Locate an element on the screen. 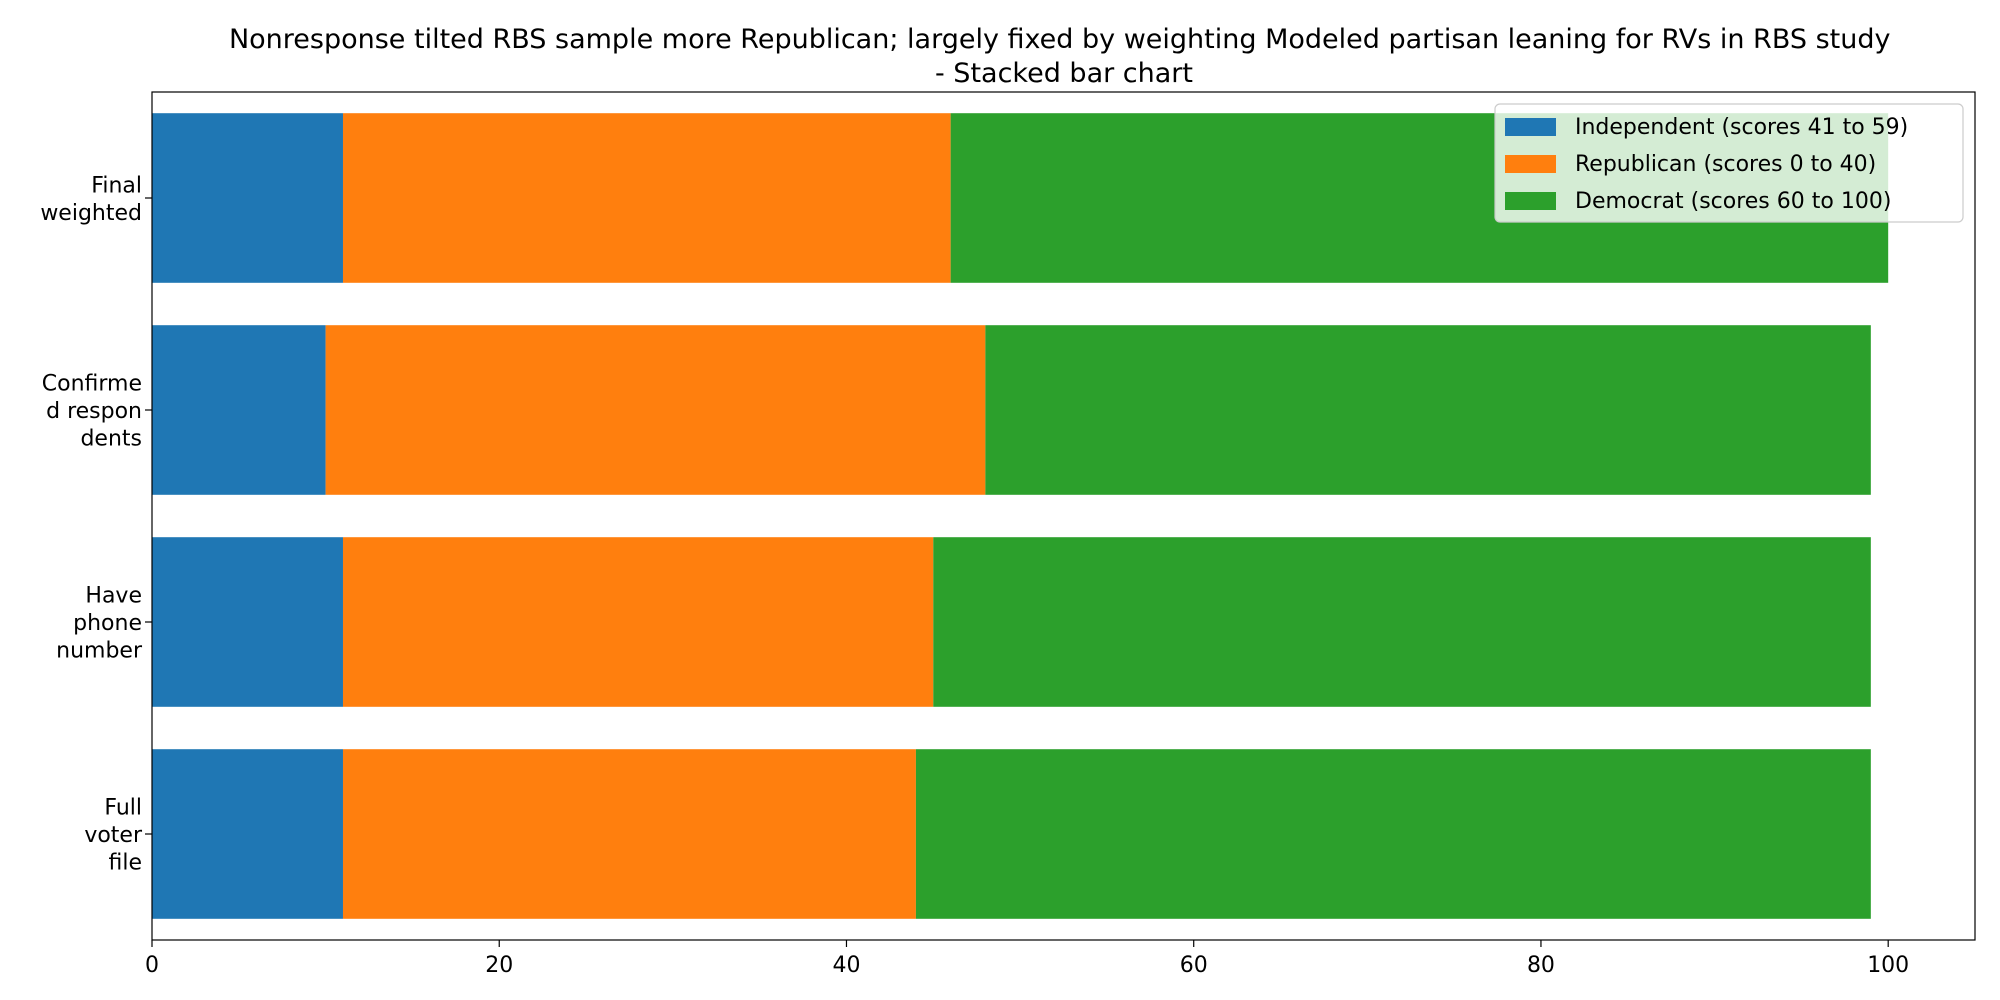 Image resolution: width=2000 pixels, height=1000 pixels. y-tick-label-1: Have phone number is located at coordinates (99, 624).